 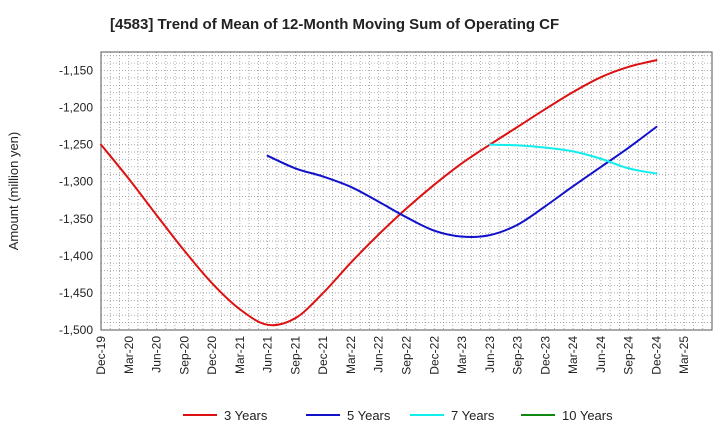 What do you see at coordinates (462, 181) in the screenshot?
I see `series-line-5-years` at bounding box center [462, 181].